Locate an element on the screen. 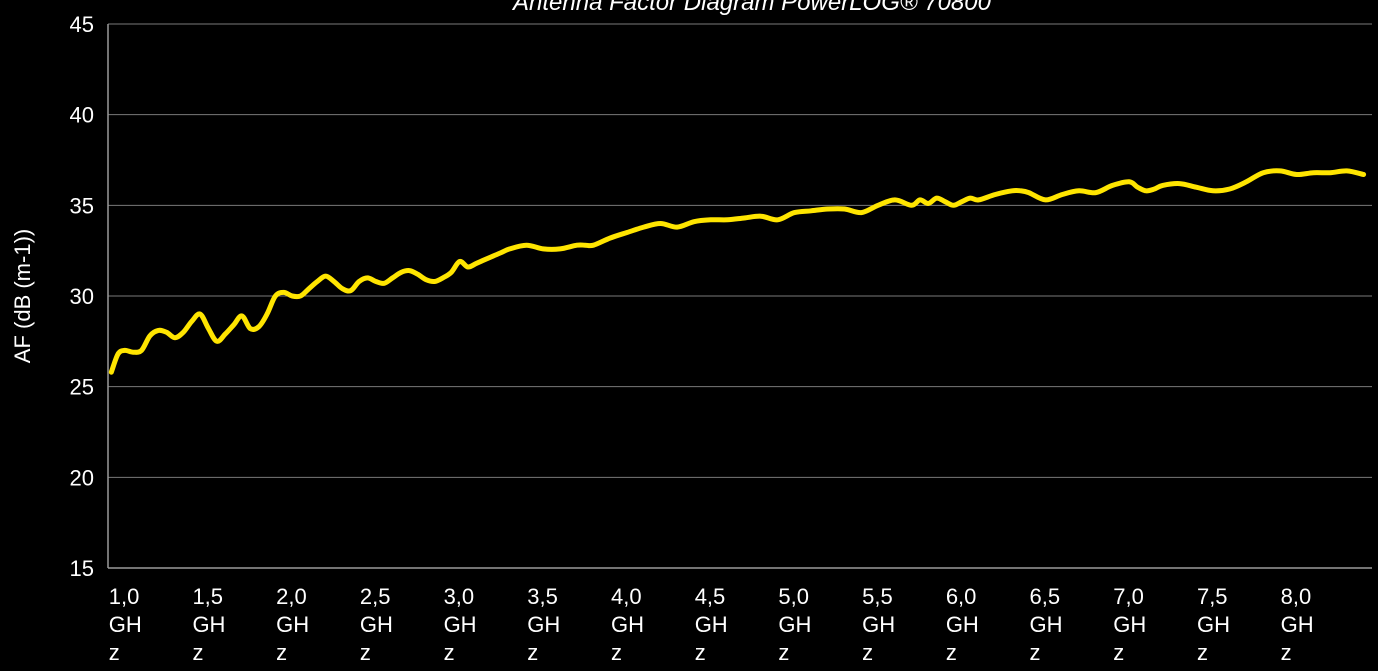 This screenshot has width=1378, height=671. x-tick-label: 3,5 GH z is located at coordinates (543, 624).